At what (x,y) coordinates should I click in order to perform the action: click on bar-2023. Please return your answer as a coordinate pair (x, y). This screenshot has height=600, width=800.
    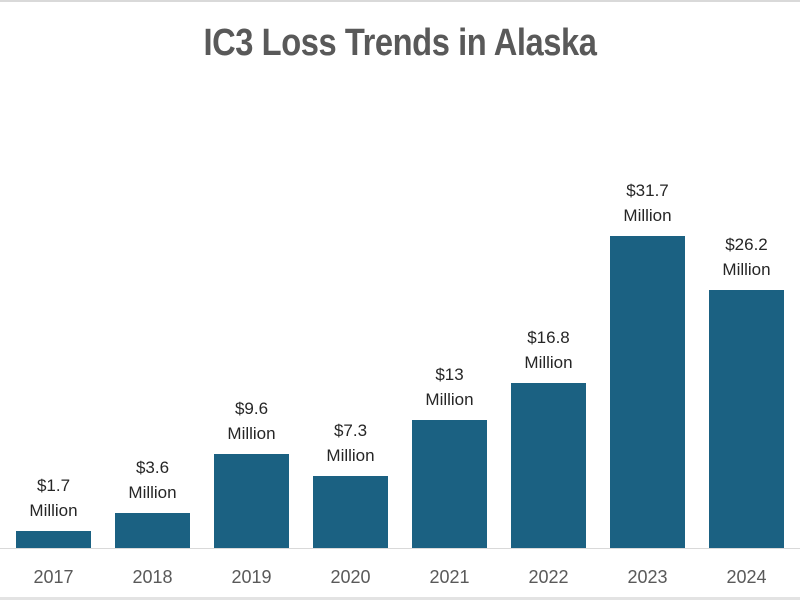
    Looking at the image, I should click on (647, 392).